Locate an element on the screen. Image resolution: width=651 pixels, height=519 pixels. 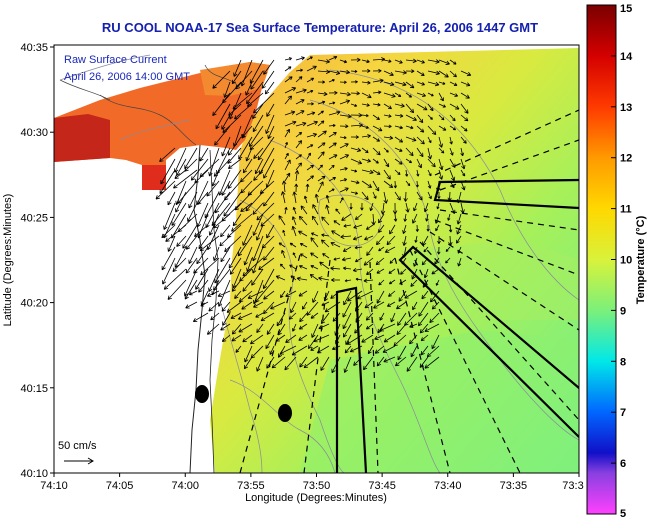
scale-label: 50 cm/s is located at coordinates (77, 446).